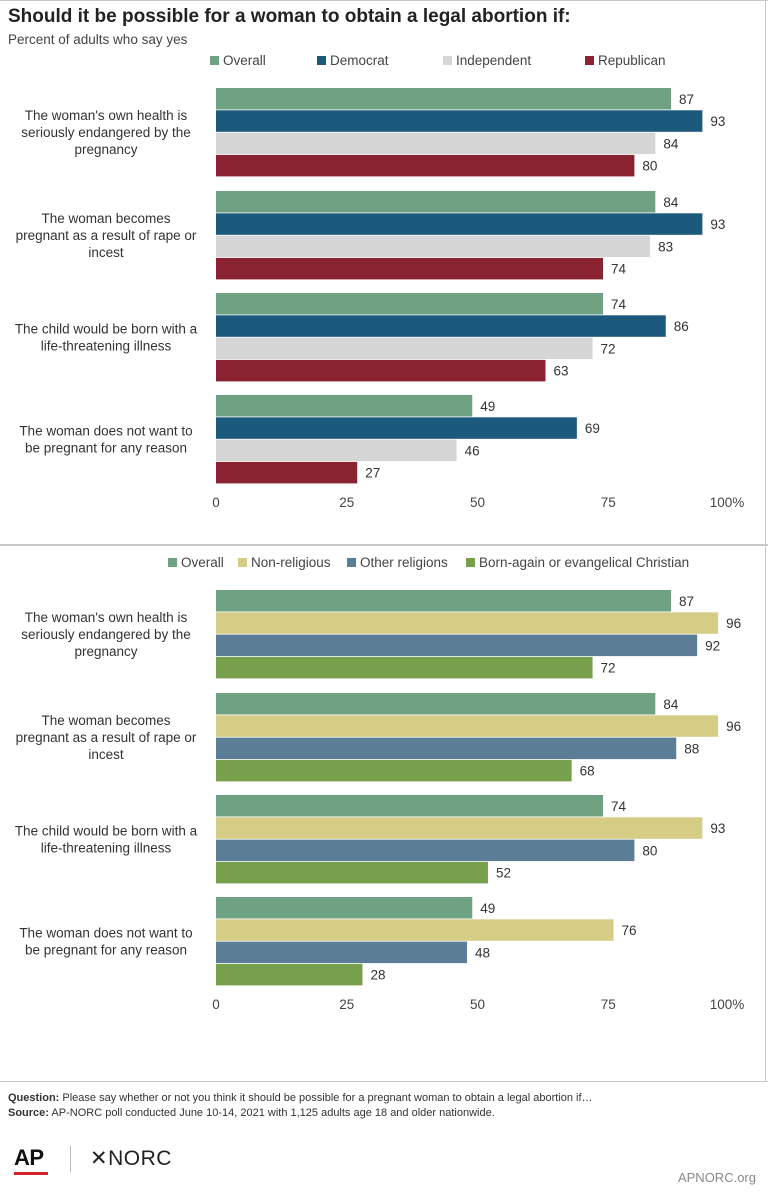  What do you see at coordinates (727, 1004) in the screenshot?
I see `x-tick-label: 100%` at bounding box center [727, 1004].